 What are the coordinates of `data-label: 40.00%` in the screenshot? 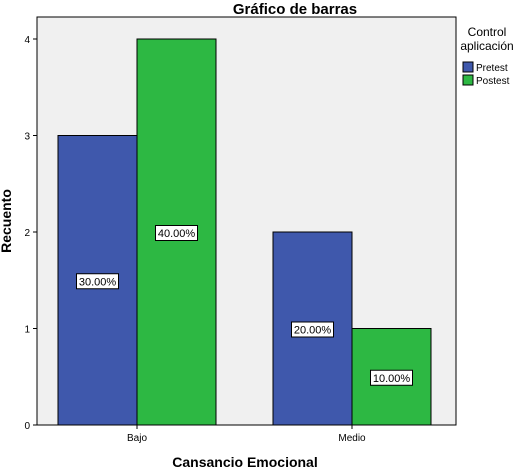 It's located at (177, 234).